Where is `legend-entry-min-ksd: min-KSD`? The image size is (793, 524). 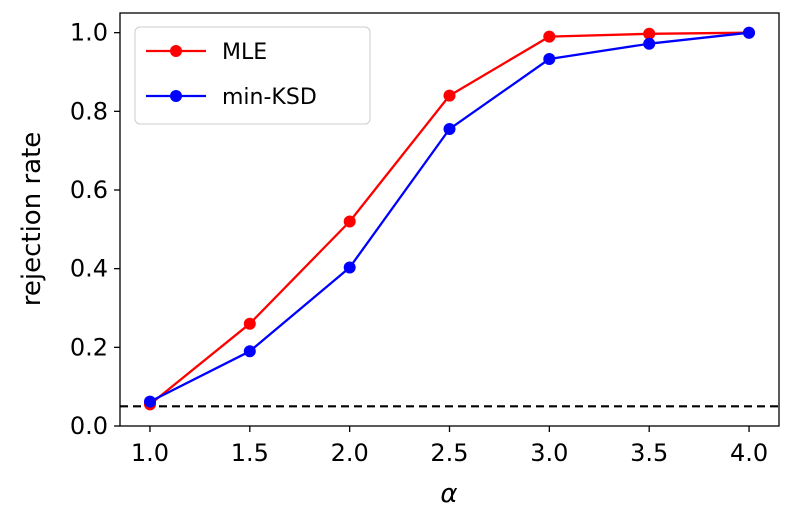 legend-entry-min-ksd: min-KSD is located at coordinates (231, 97).